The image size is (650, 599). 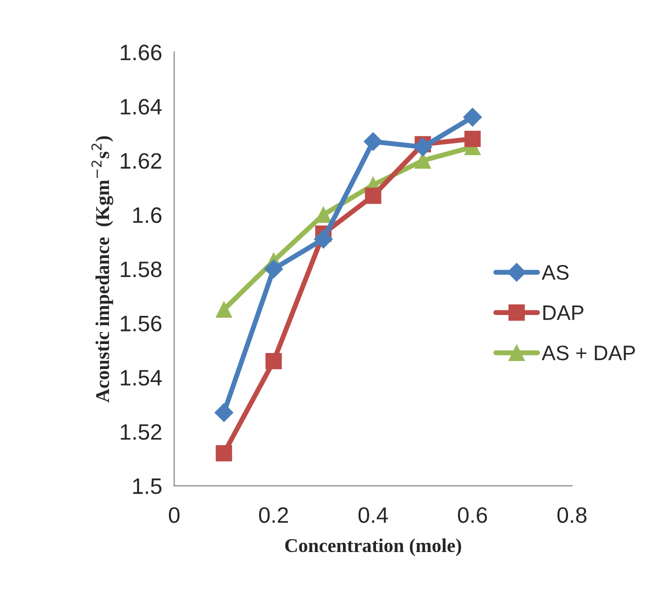 I want to click on y-tick-label: 1.52, so click(x=141, y=432).